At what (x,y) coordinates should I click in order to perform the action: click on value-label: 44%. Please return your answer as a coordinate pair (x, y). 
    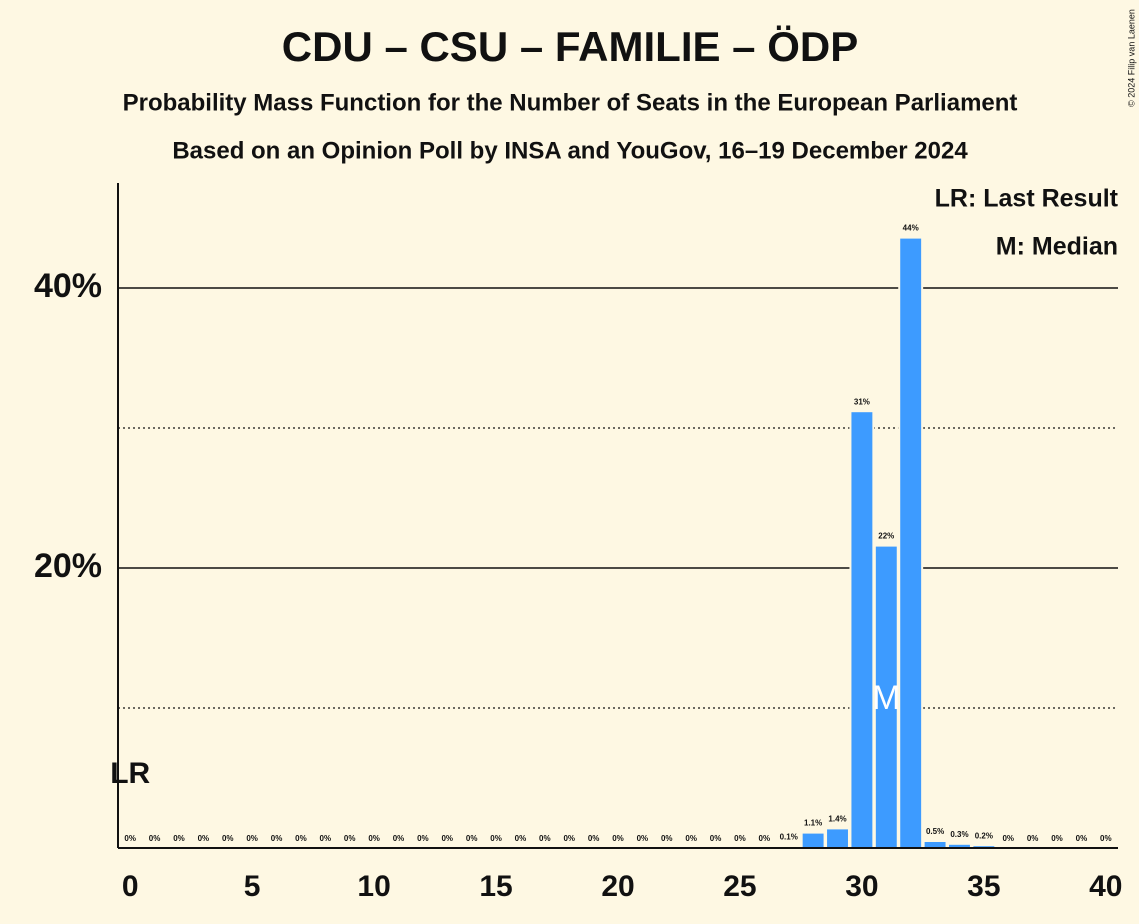
    Looking at the image, I should click on (911, 228).